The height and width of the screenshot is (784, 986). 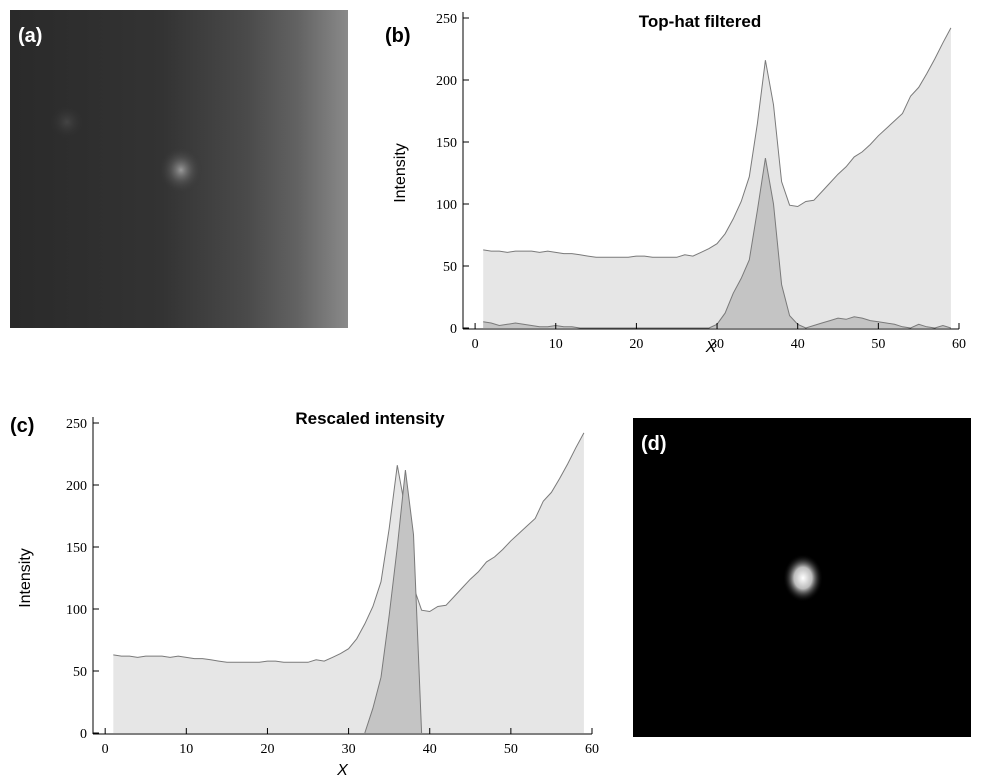 What do you see at coordinates (22, 426) in the screenshot?
I see `panel-label: (c)` at bounding box center [22, 426].